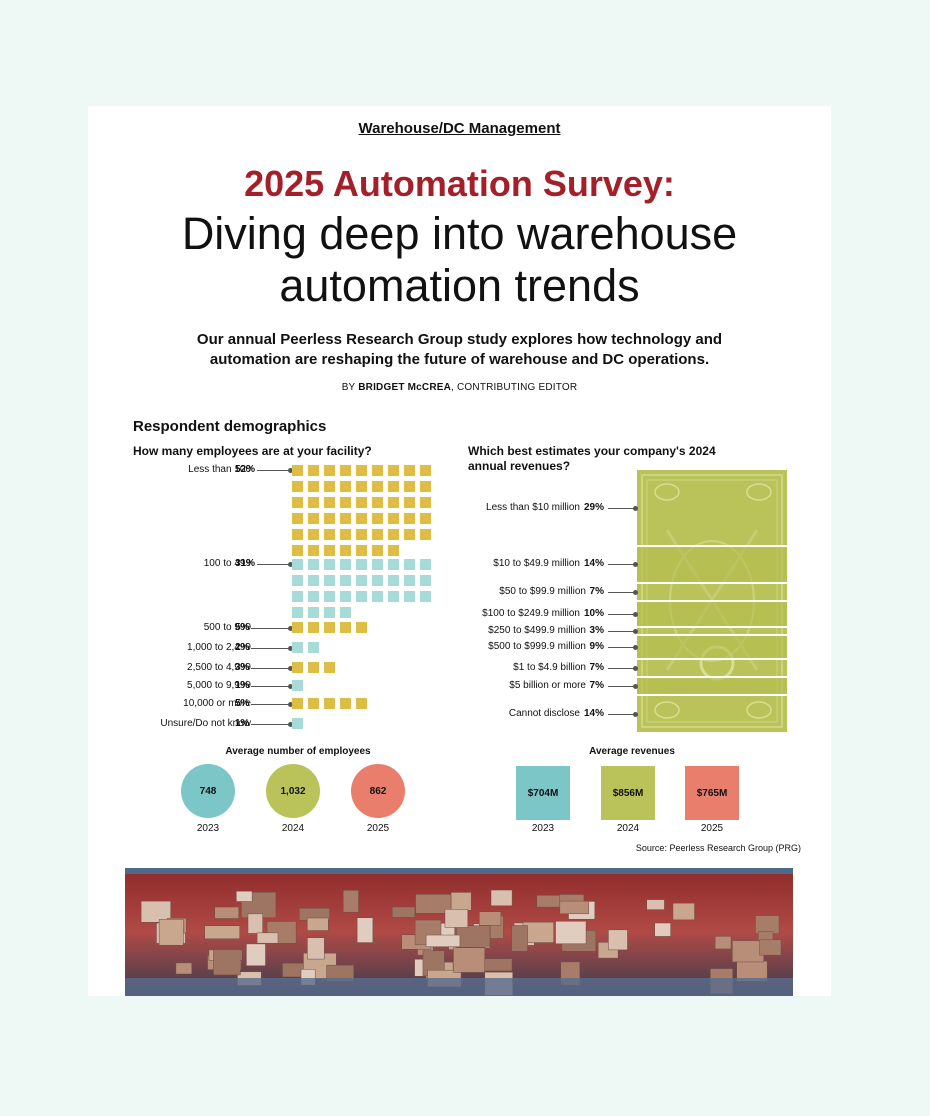  Describe the element at coordinates (219, 647) in the screenshot. I see `employee-category-label: 1,000 to 2,499` at that location.